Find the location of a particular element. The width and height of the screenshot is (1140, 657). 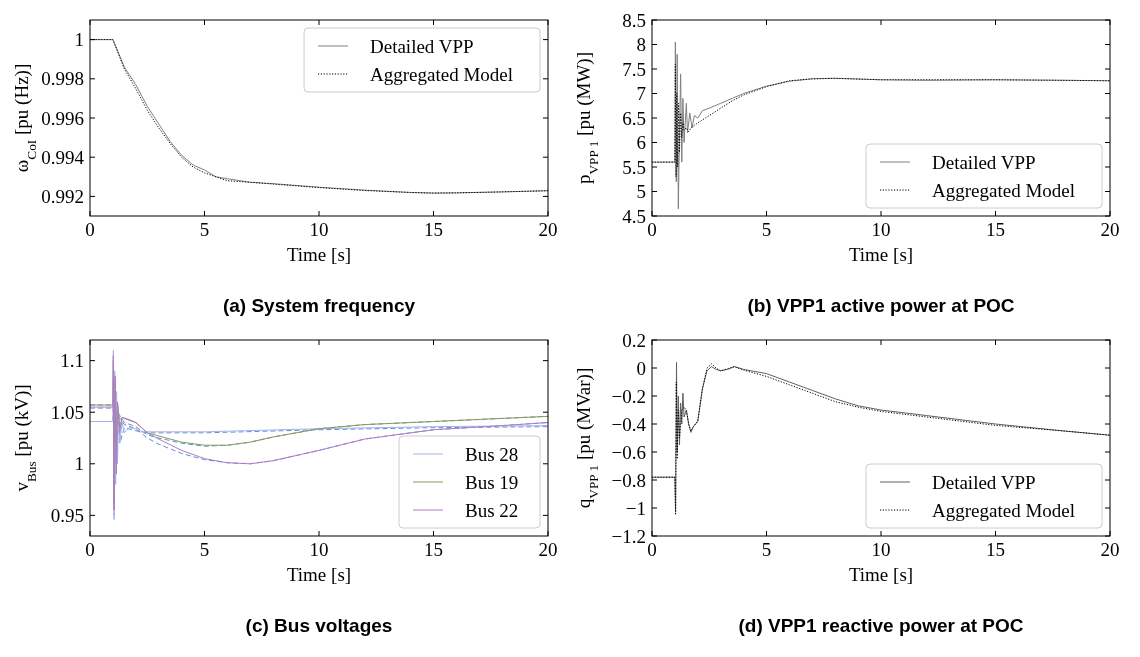

y-tick-label: 0.996 is located at coordinates (62, 118).